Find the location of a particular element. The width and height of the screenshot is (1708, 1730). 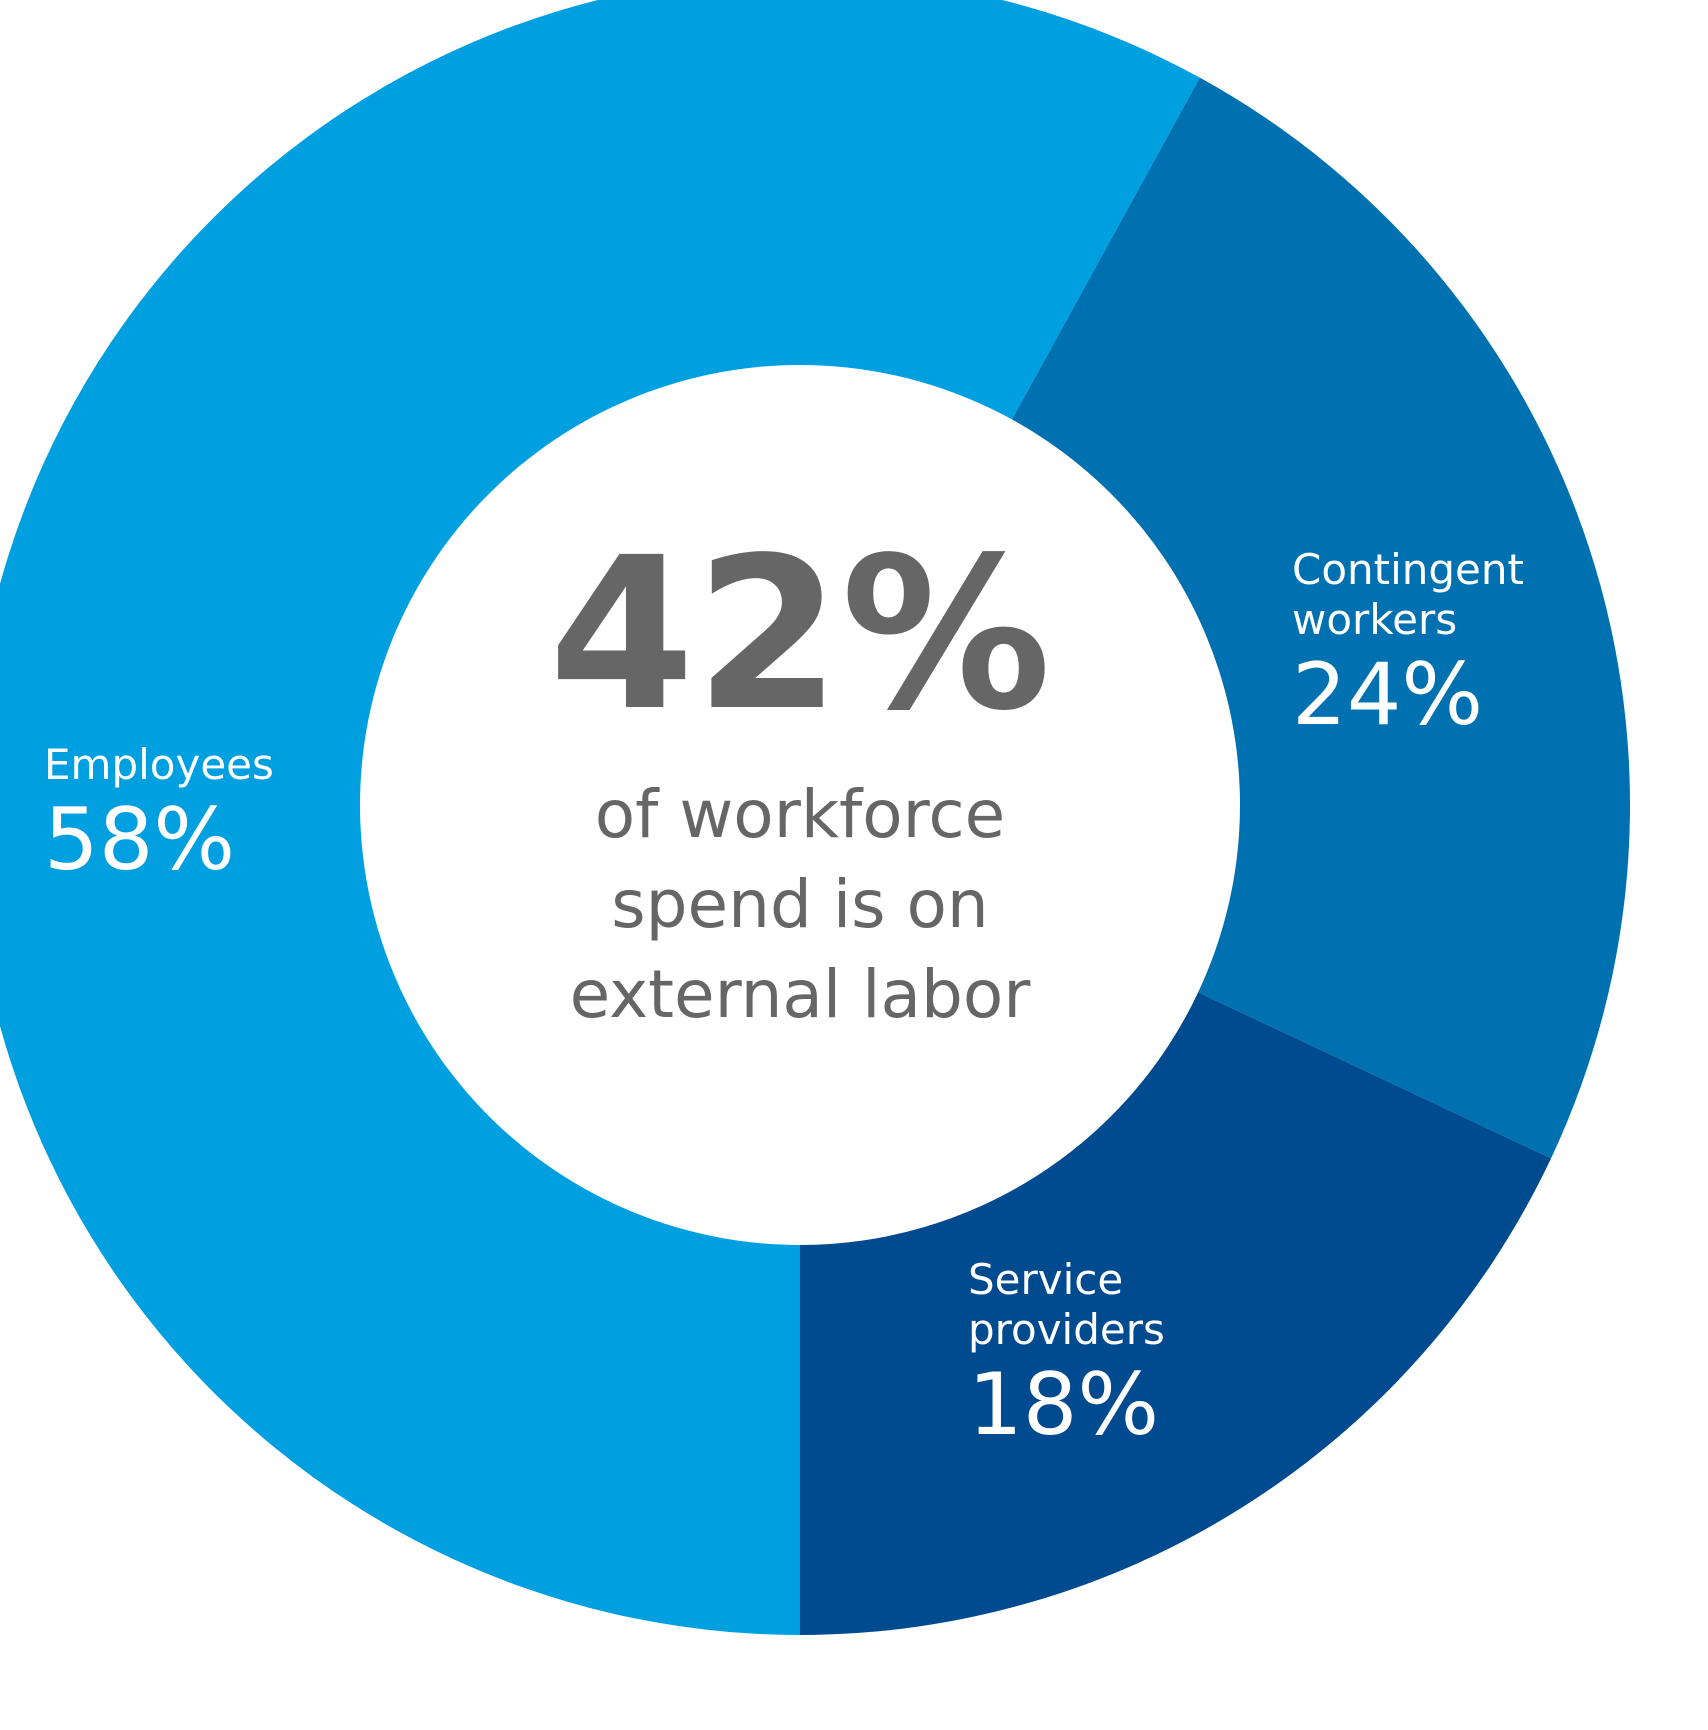

segment-label: Contingent workers 24% is located at coordinates (1432, 645).